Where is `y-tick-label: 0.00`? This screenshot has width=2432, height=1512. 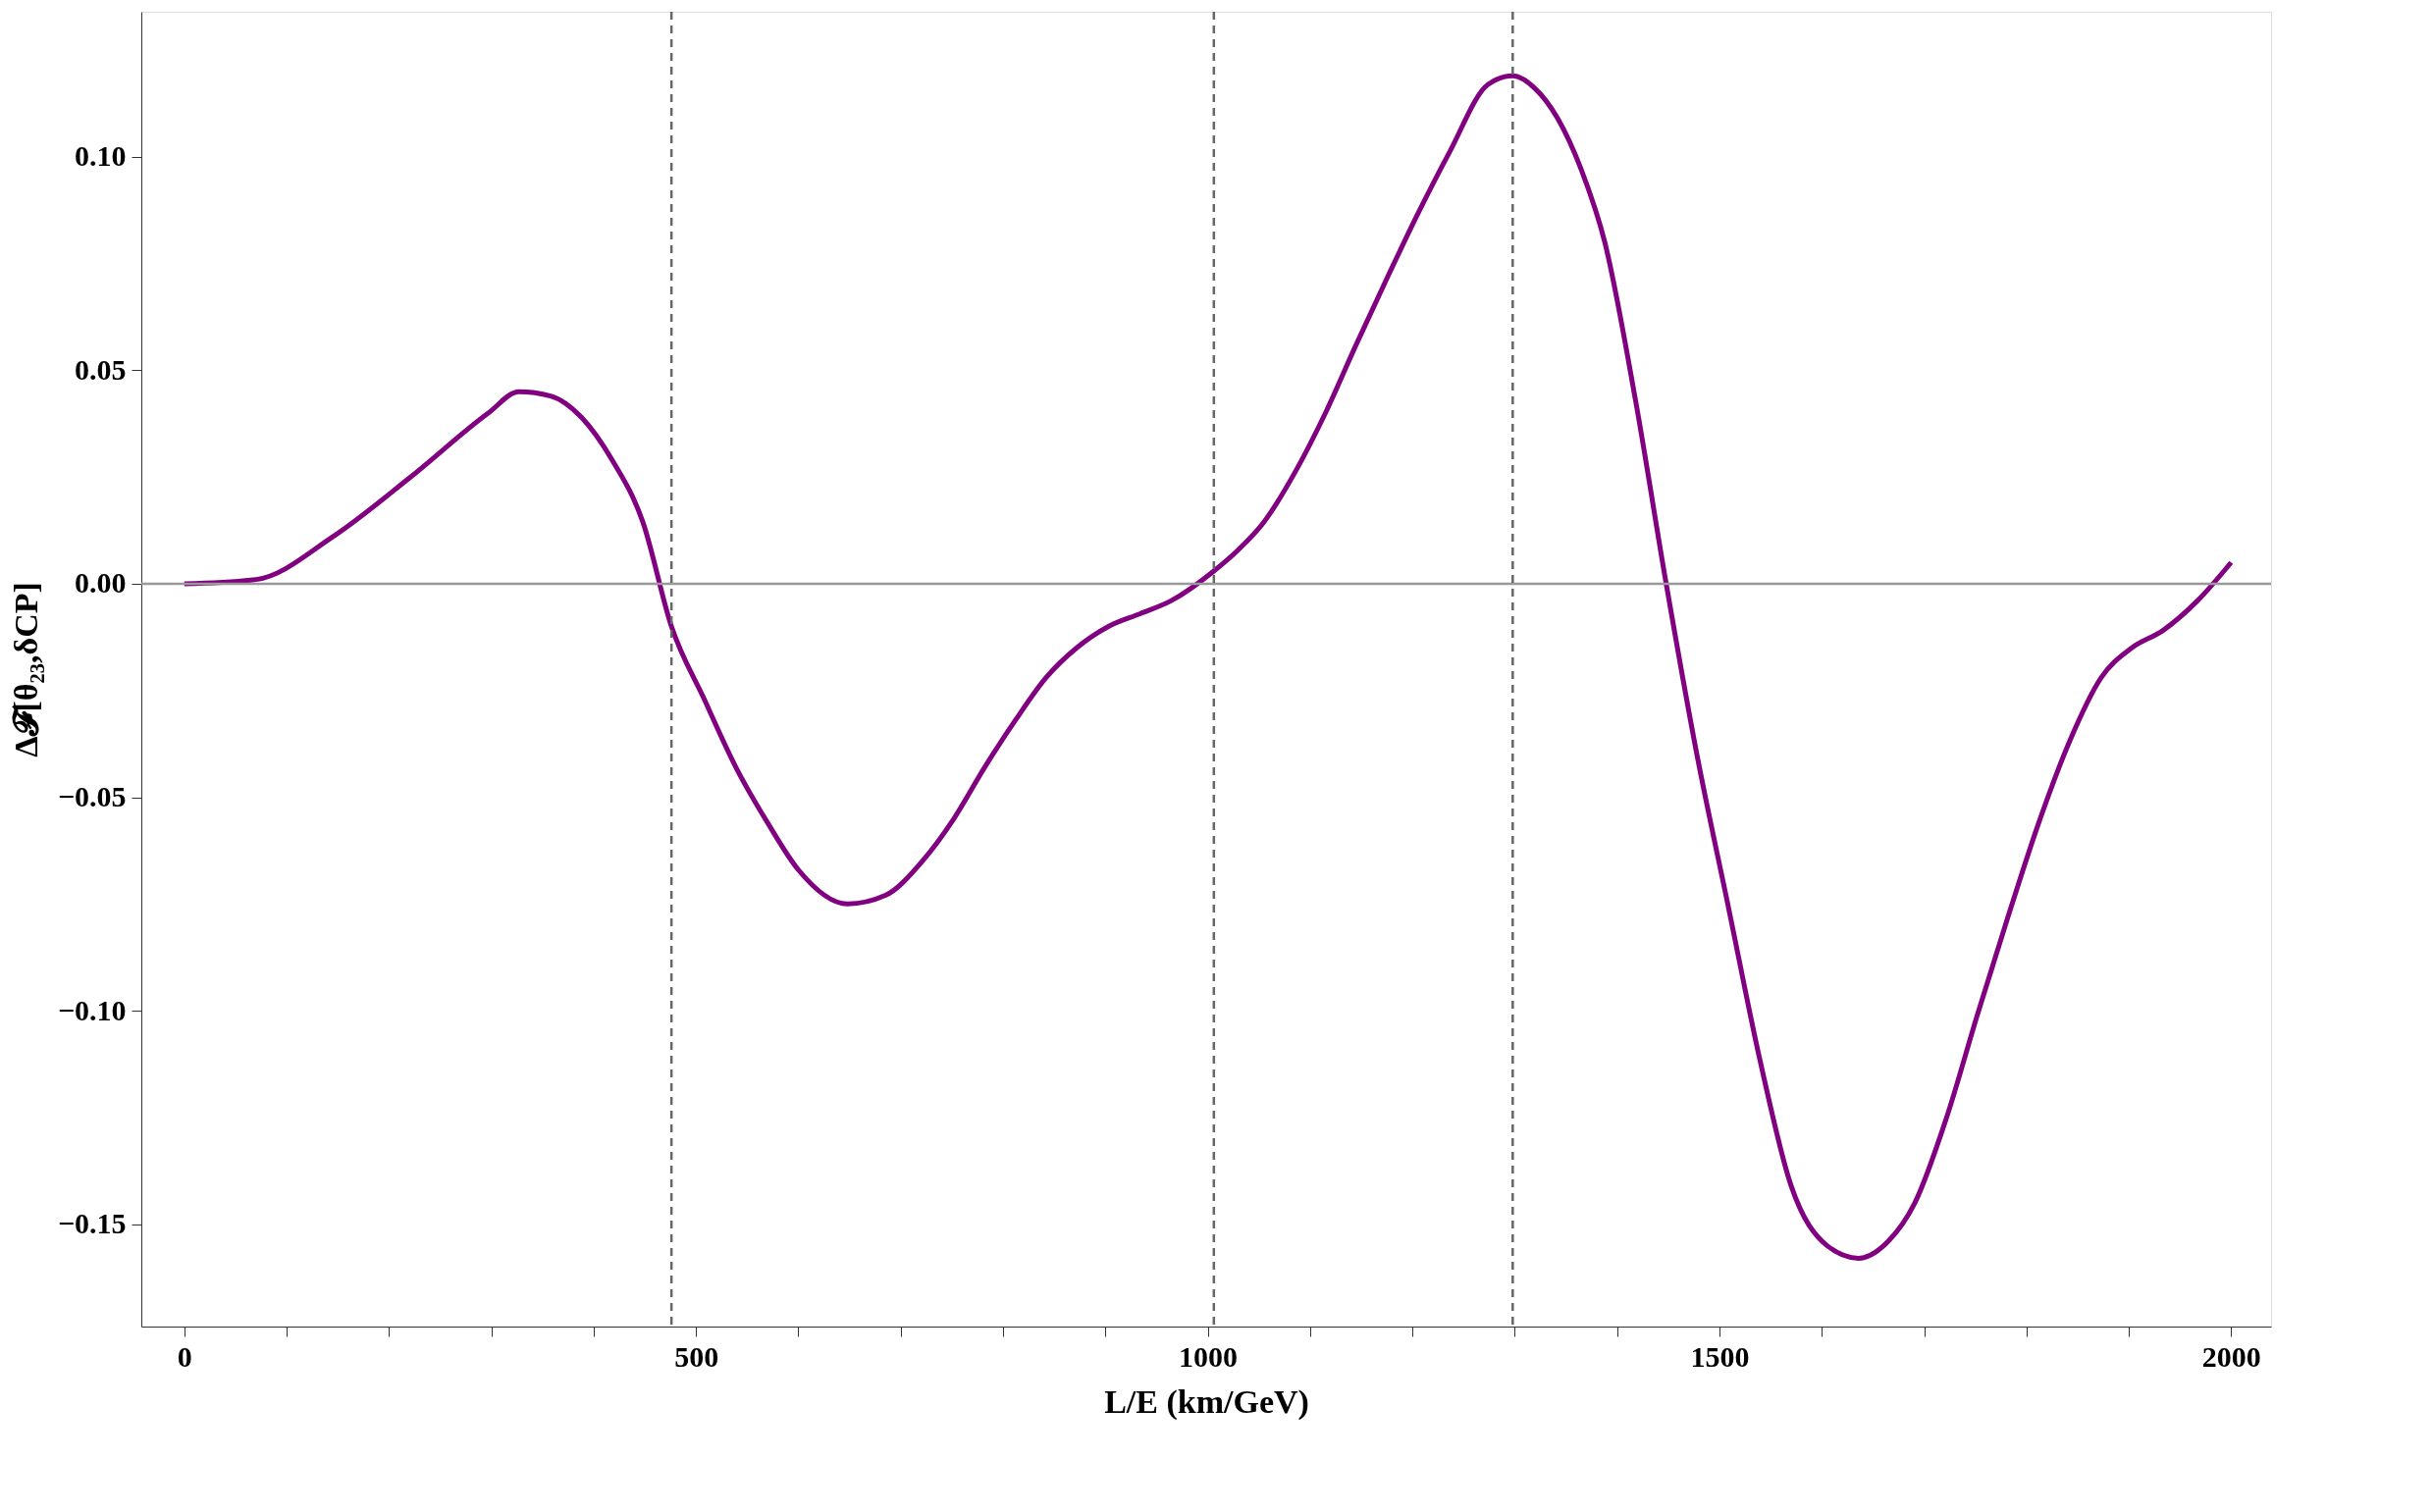
y-tick-label: 0.00 is located at coordinates (101, 583).